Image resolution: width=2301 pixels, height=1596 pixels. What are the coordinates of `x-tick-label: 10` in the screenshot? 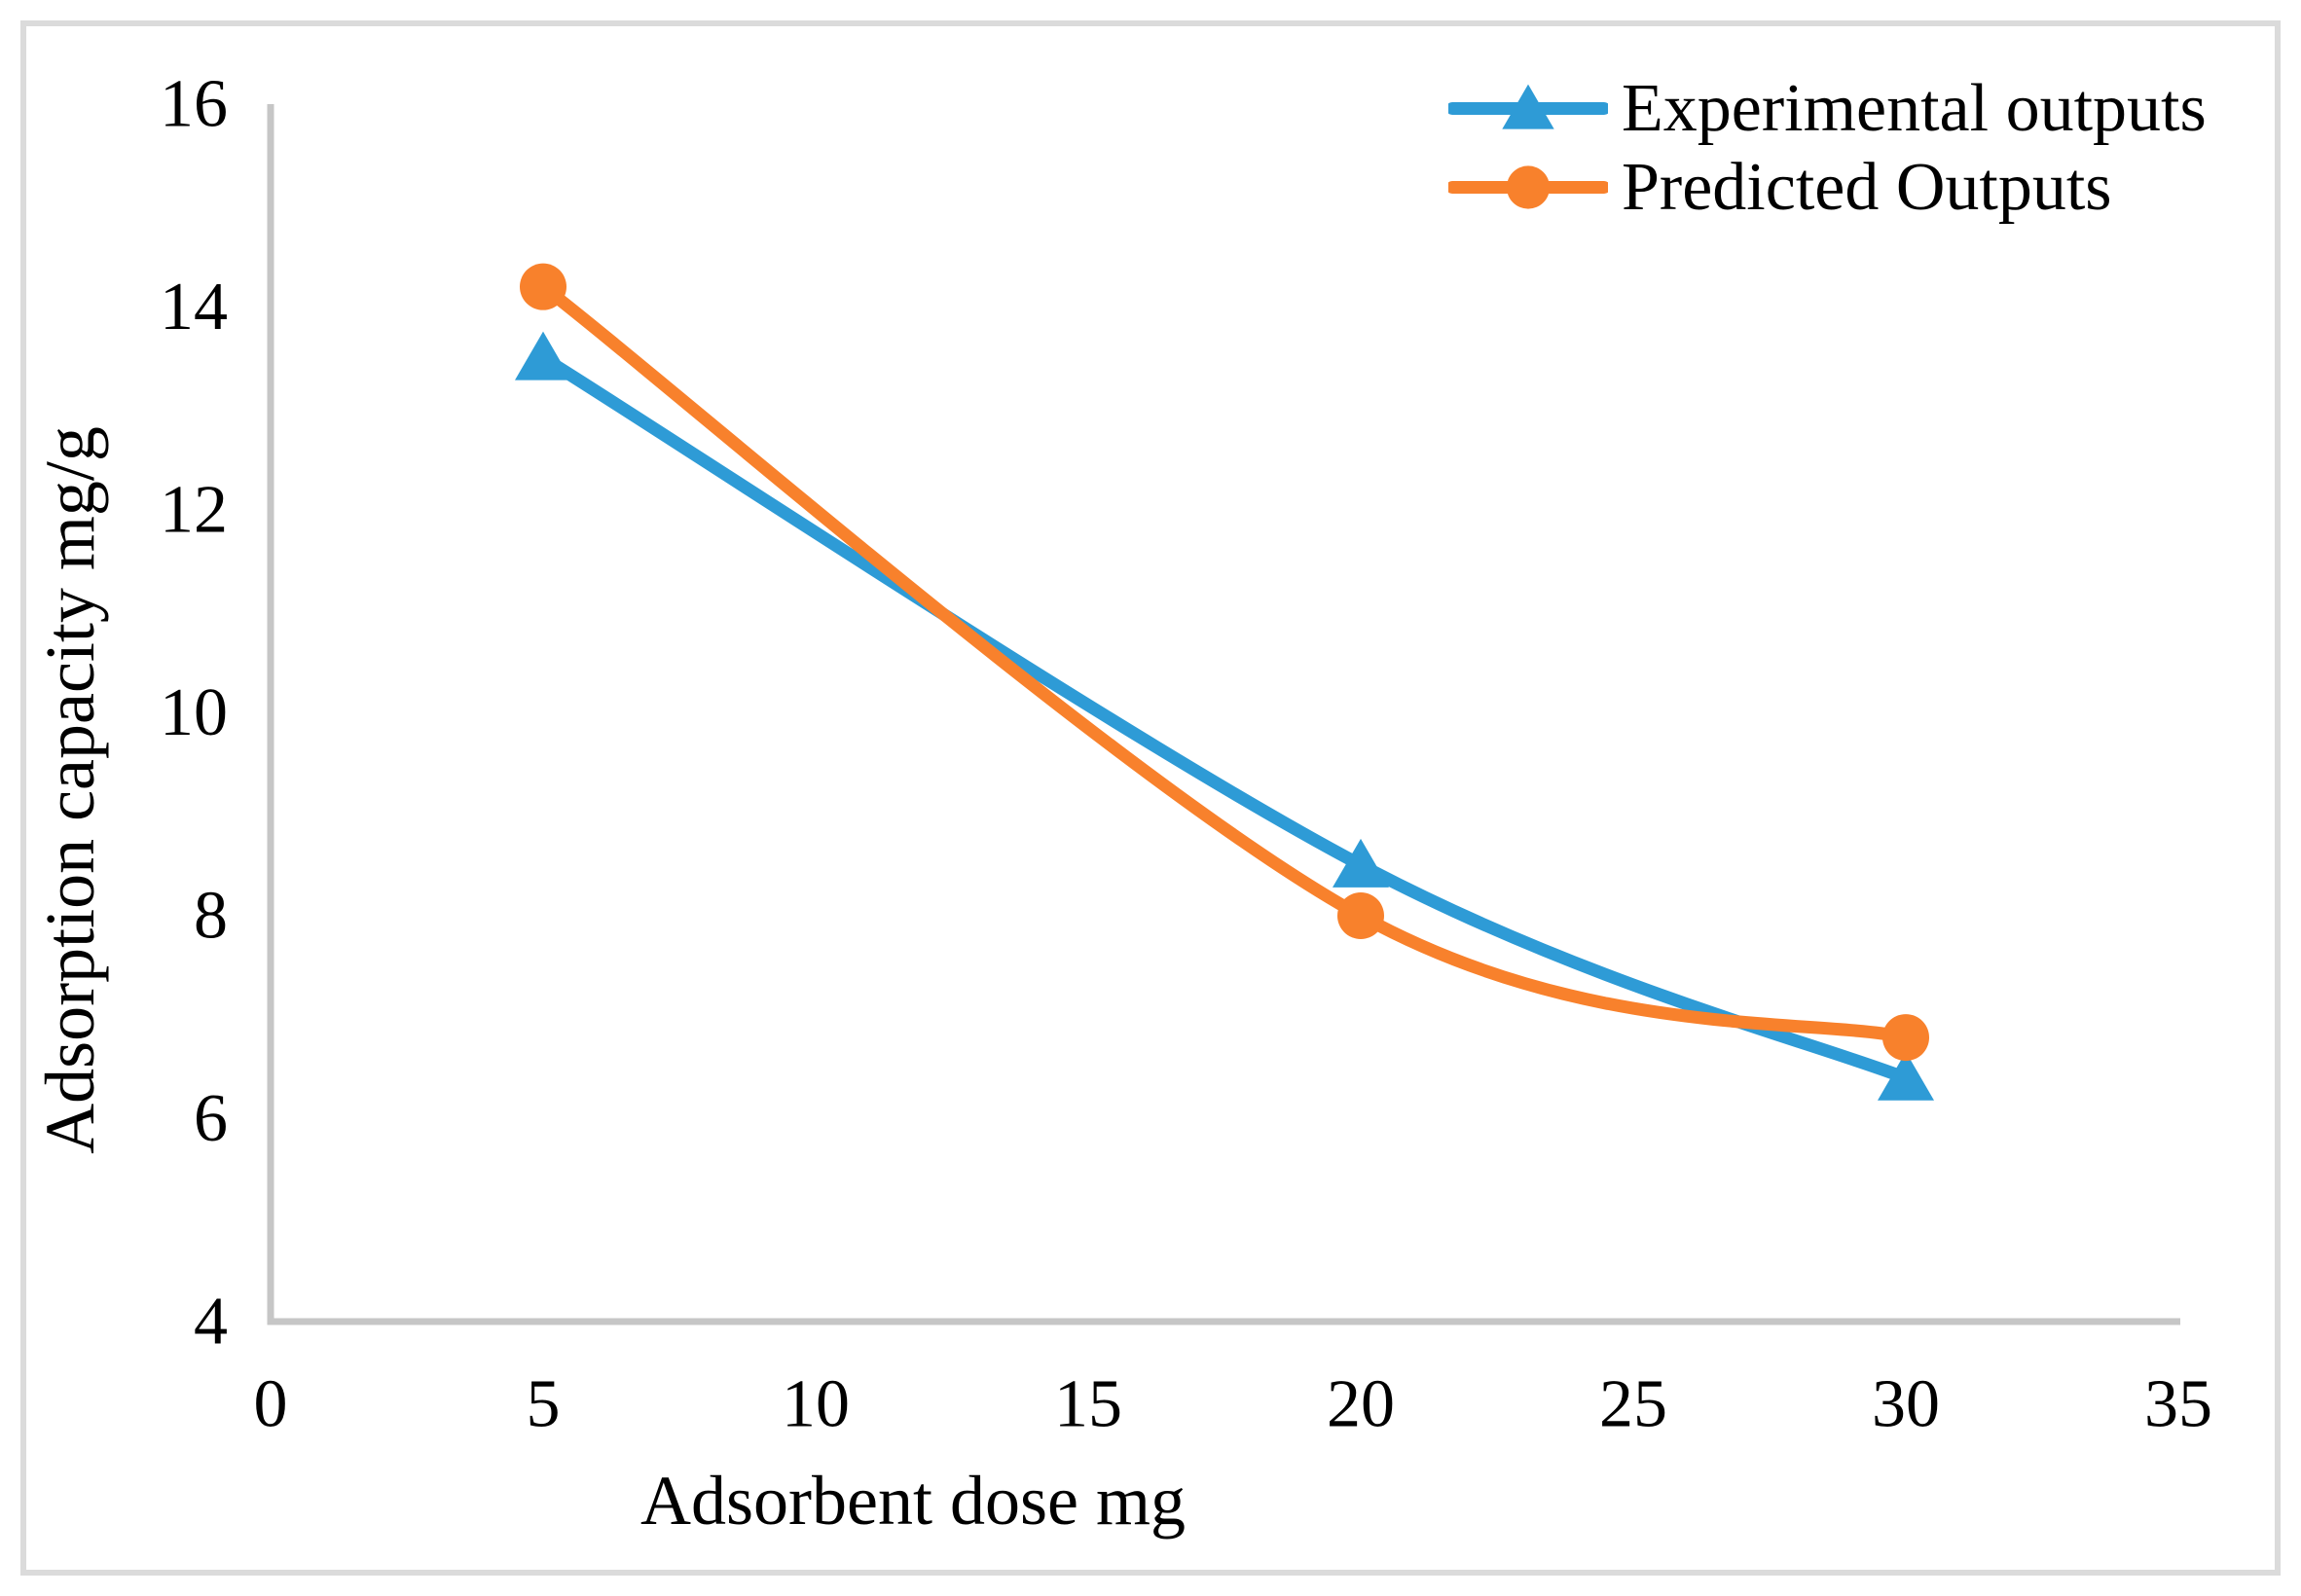 It's located at (816, 1404).